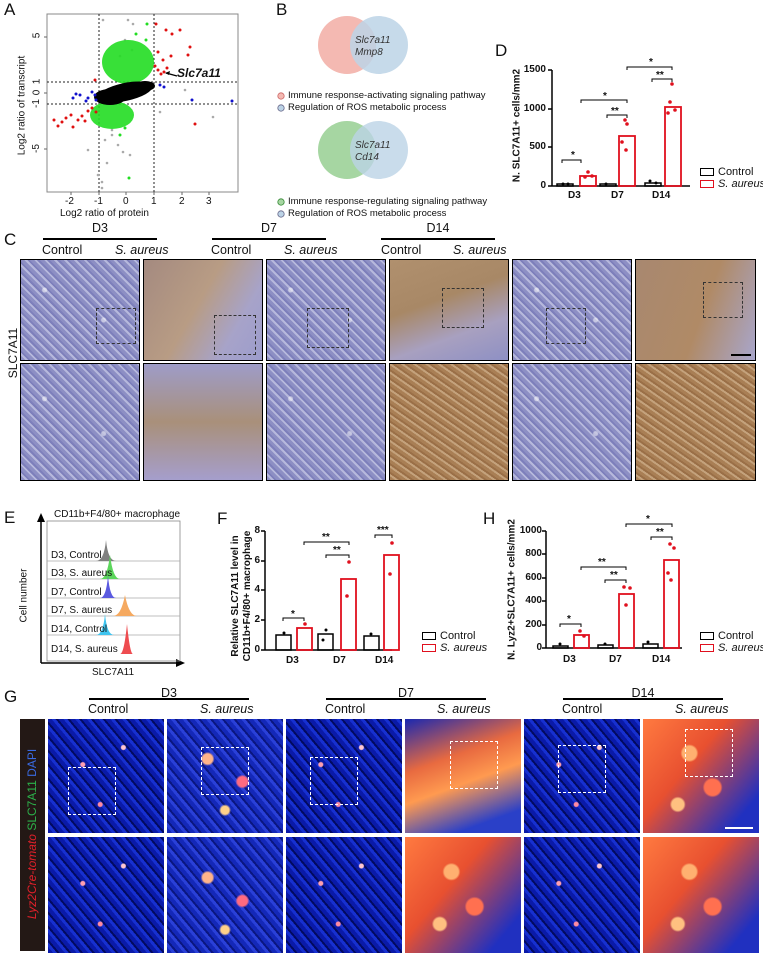 The width and height of the screenshot is (763, 960). Describe the element at coordinates (582, 895) in the screenshot. I see `if-zoom-d14-control` at that location.